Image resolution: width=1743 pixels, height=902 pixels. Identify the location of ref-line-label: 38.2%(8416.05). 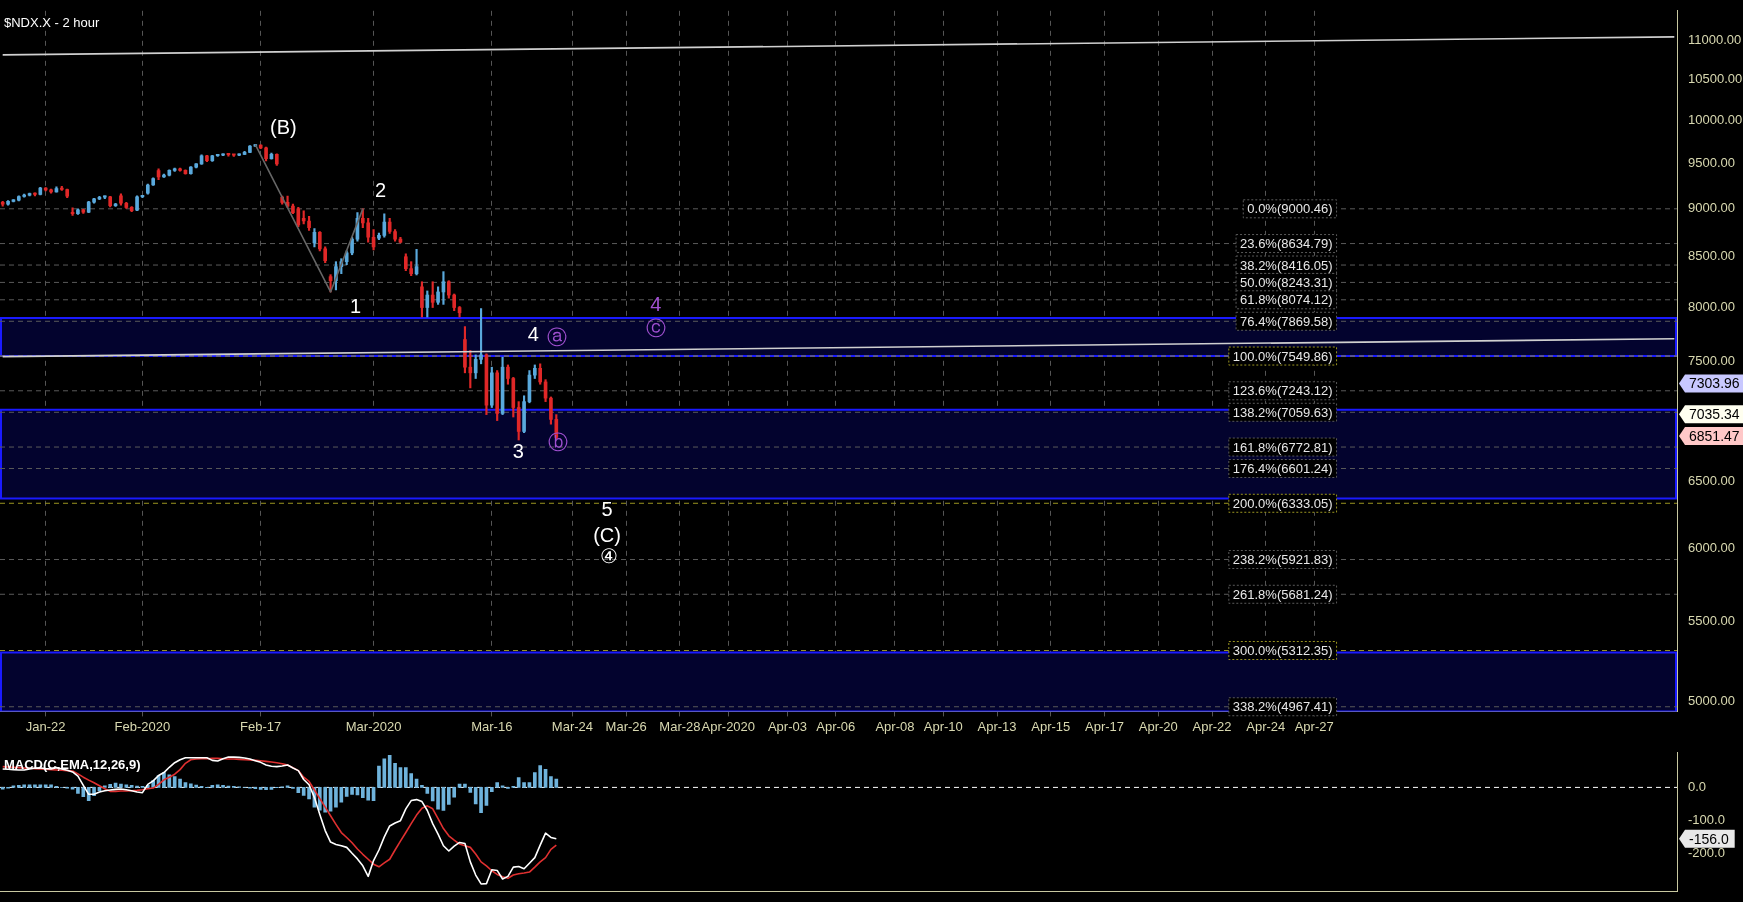
(1286, 265).